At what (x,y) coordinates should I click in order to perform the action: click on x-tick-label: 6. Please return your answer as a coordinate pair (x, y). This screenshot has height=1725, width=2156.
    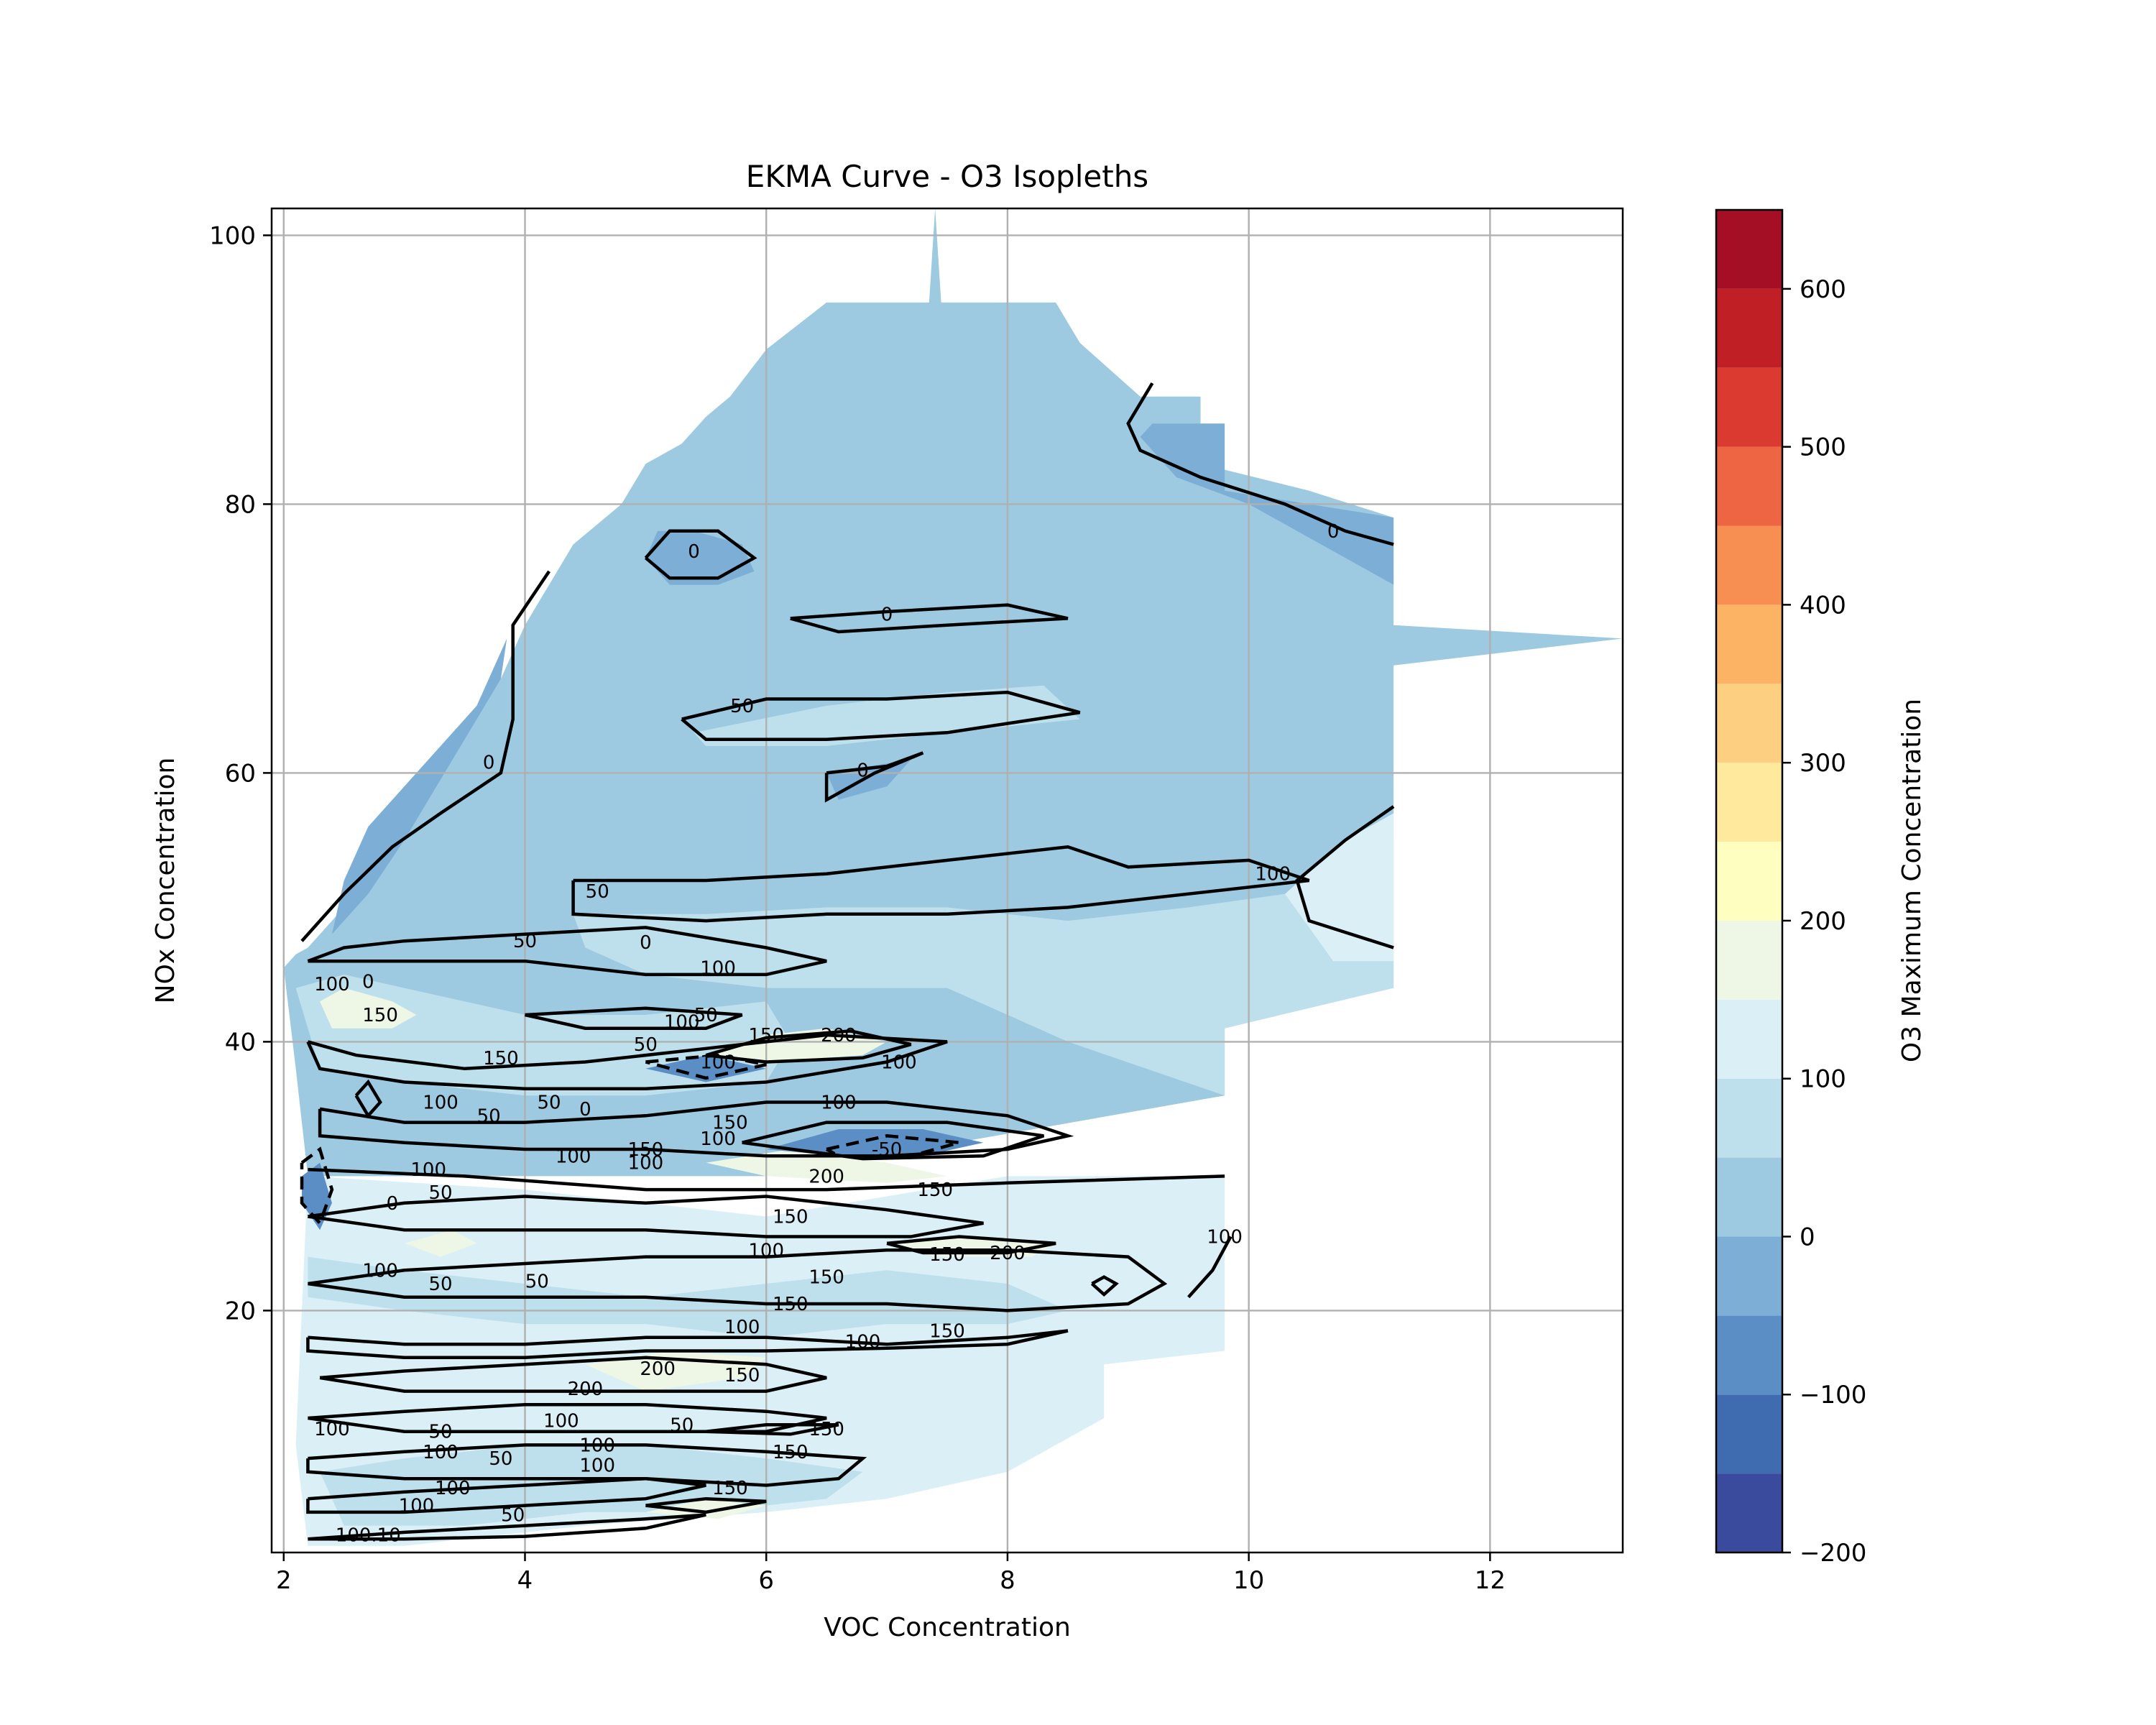
    Looking at the image, I should click on (766, 1580).